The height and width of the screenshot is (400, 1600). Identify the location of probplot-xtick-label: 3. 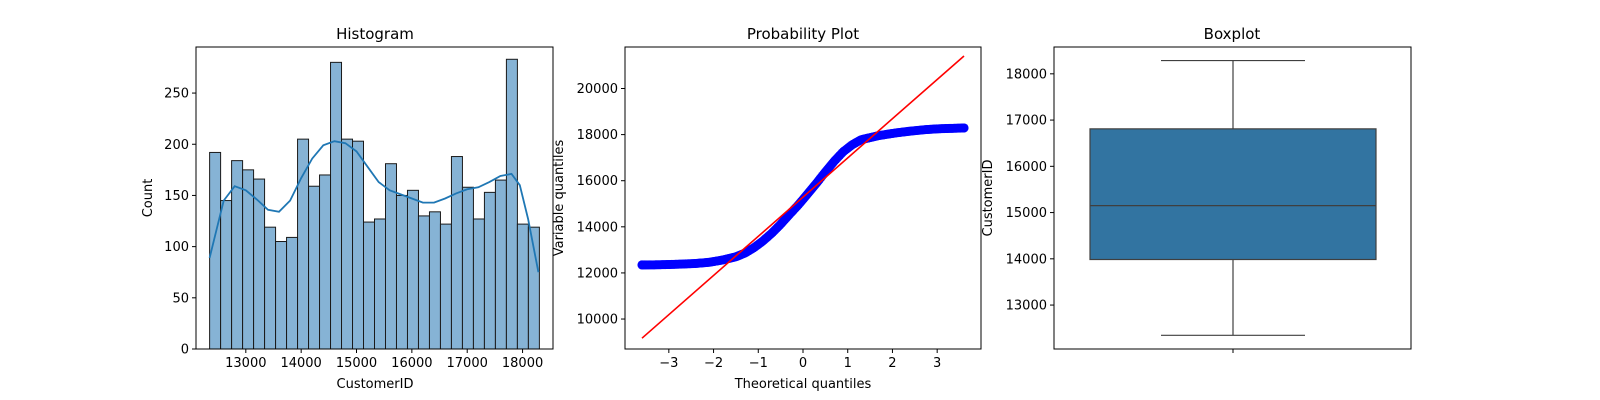
(937, 363).